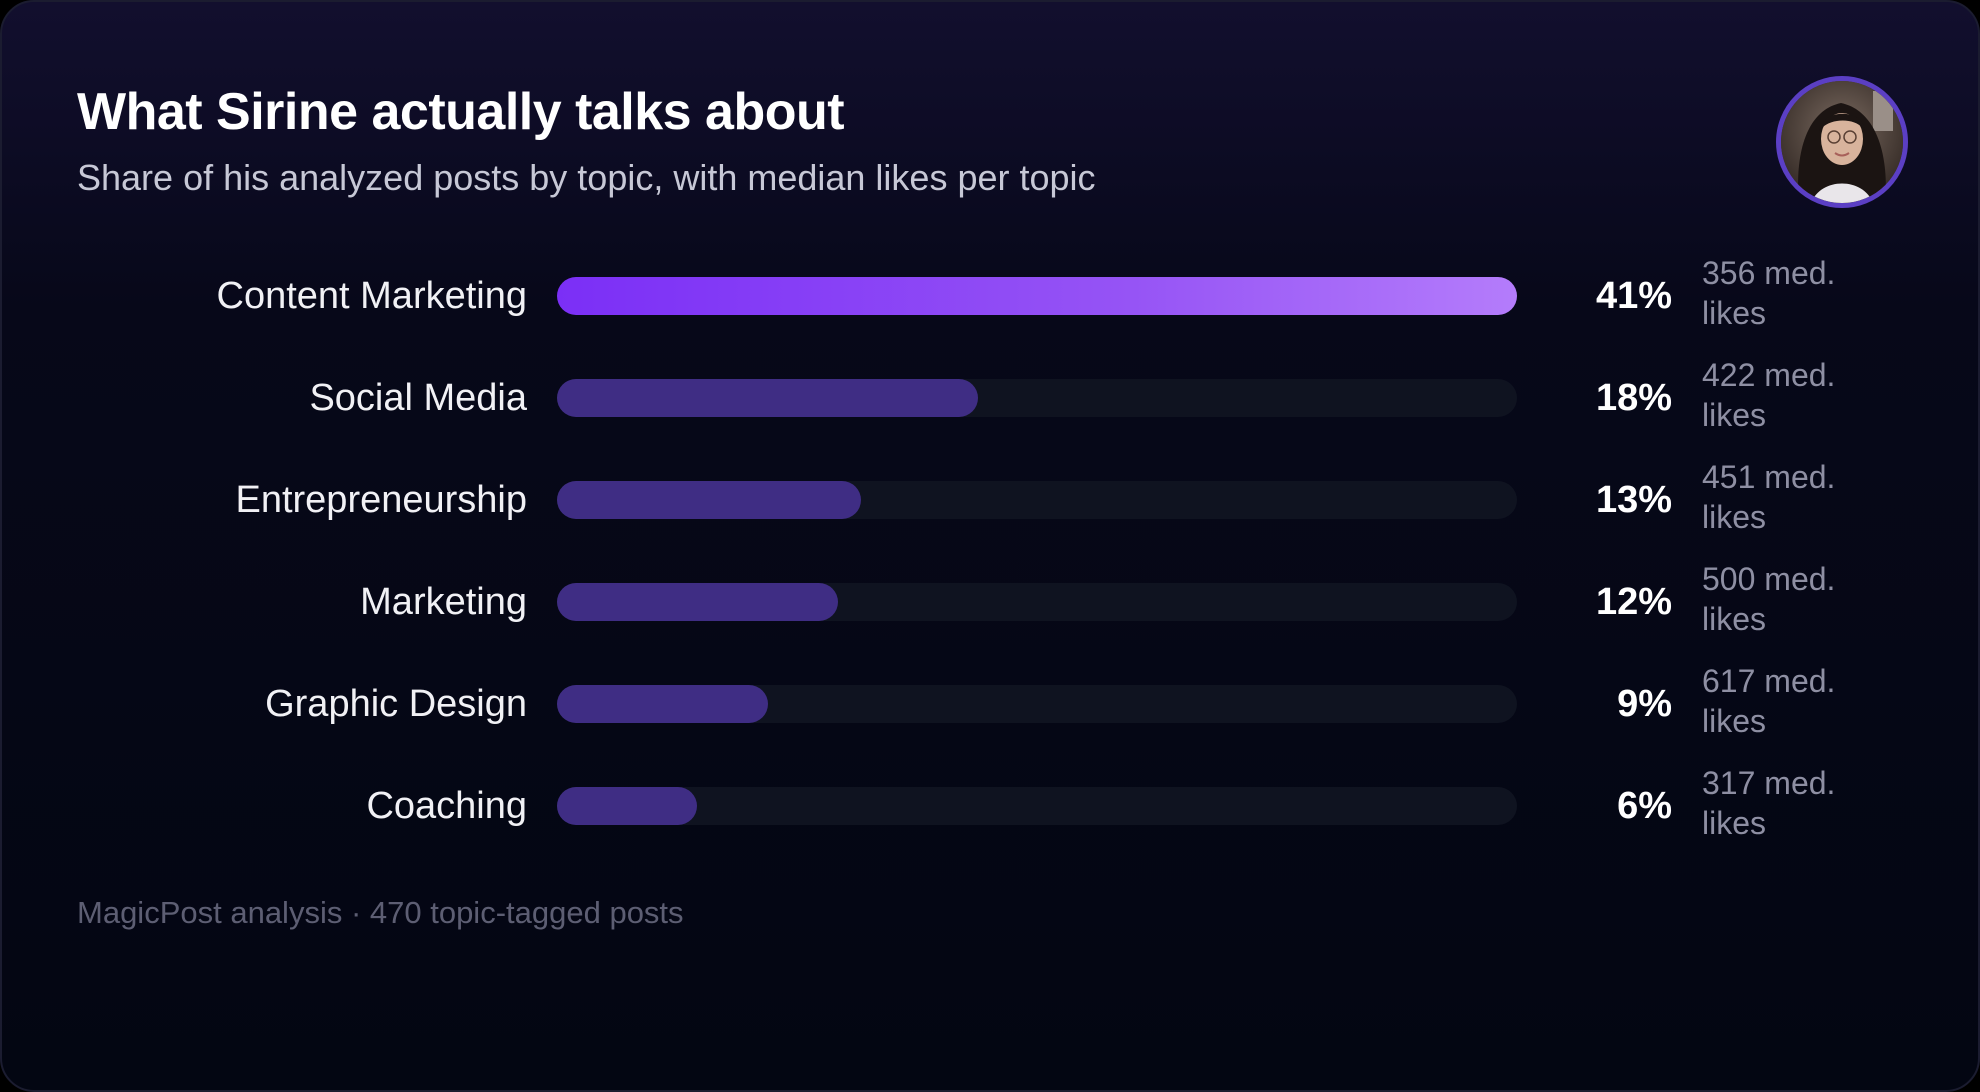  Describe the element at coordinates (1633, 397) in the screenshot. I see `value-label: 18%` at that location.